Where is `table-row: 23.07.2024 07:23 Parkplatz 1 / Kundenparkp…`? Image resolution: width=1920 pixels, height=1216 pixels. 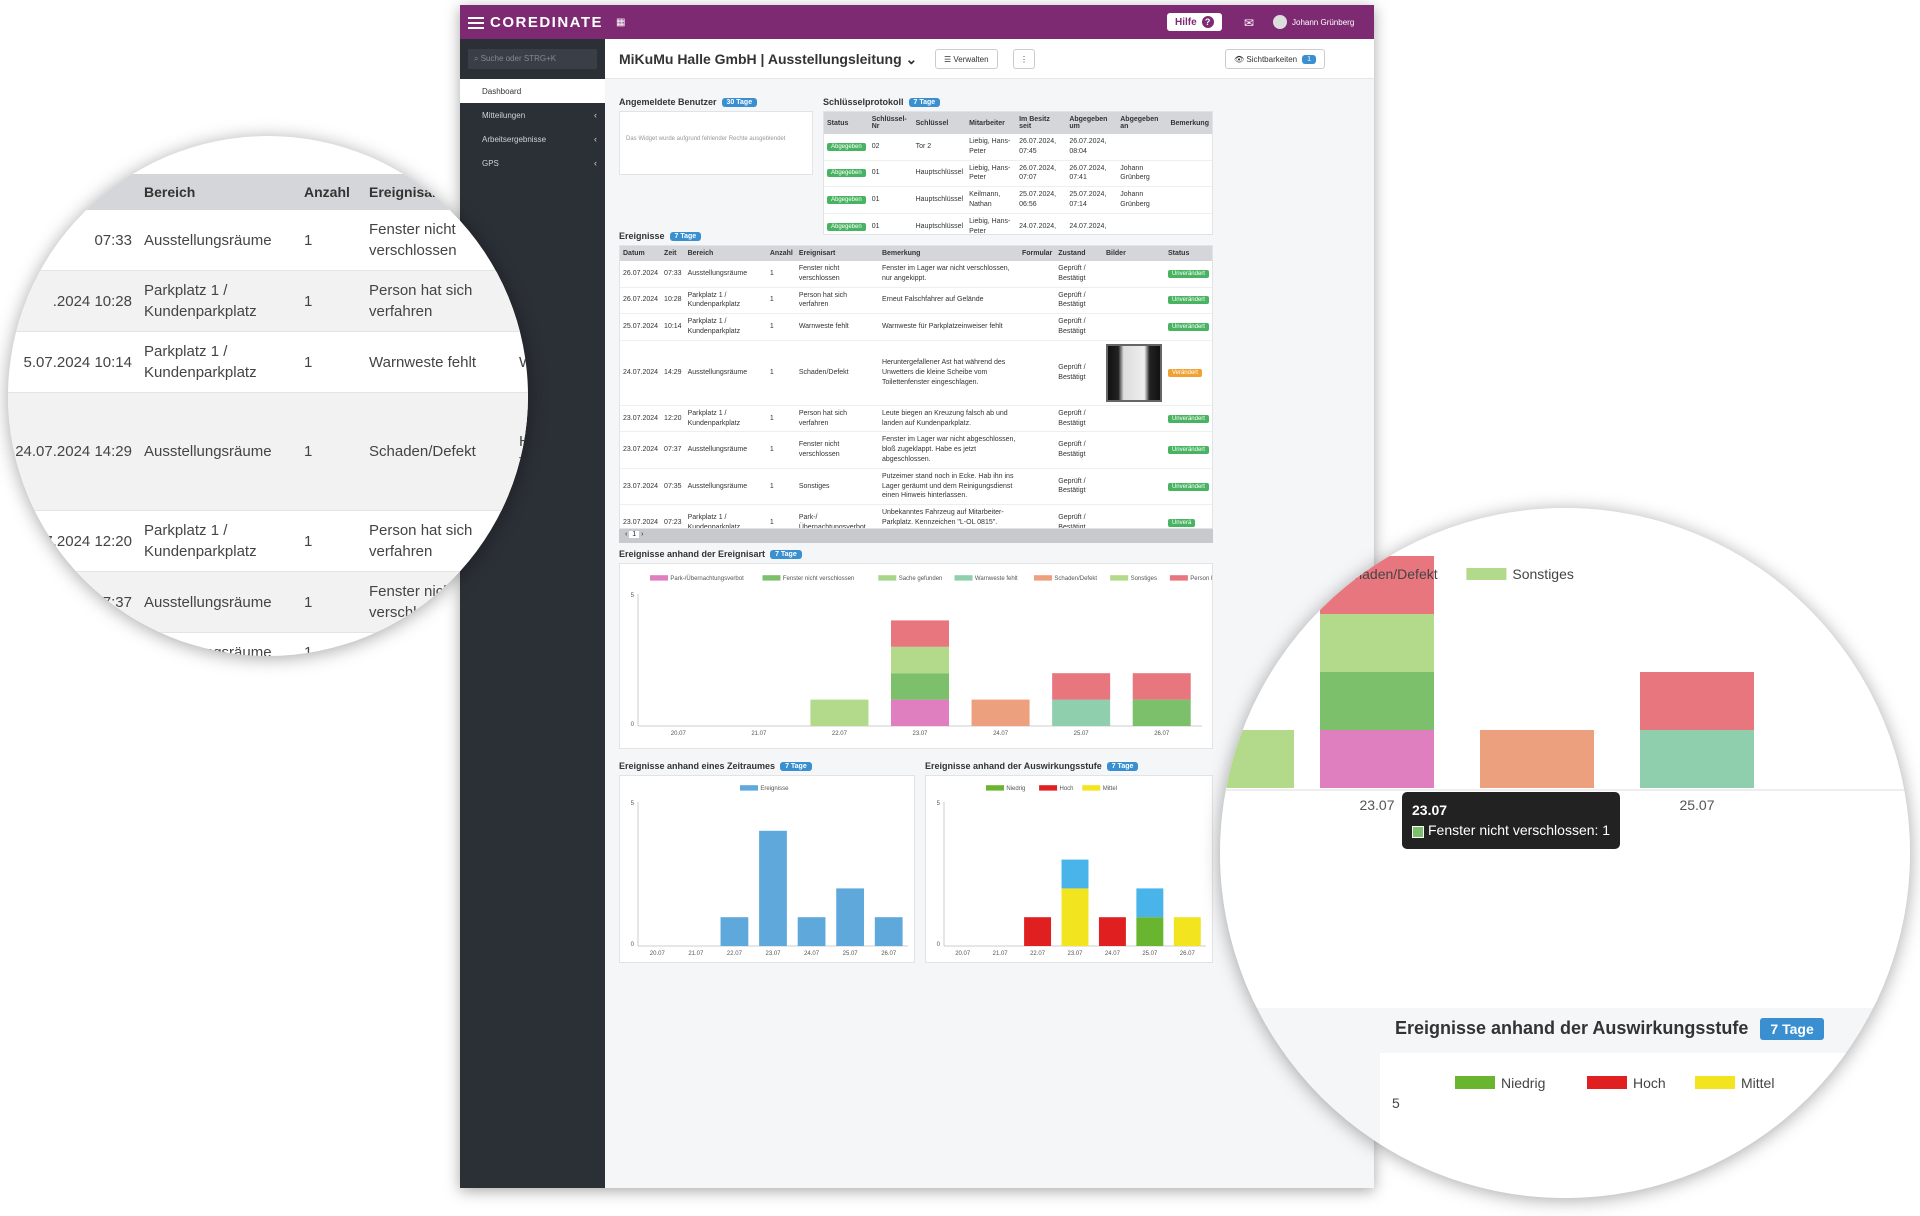
table-row: 23.07.2024 07:23 Parkplatz 1 / Kundenparkp… is located at coordinates (916, 516).